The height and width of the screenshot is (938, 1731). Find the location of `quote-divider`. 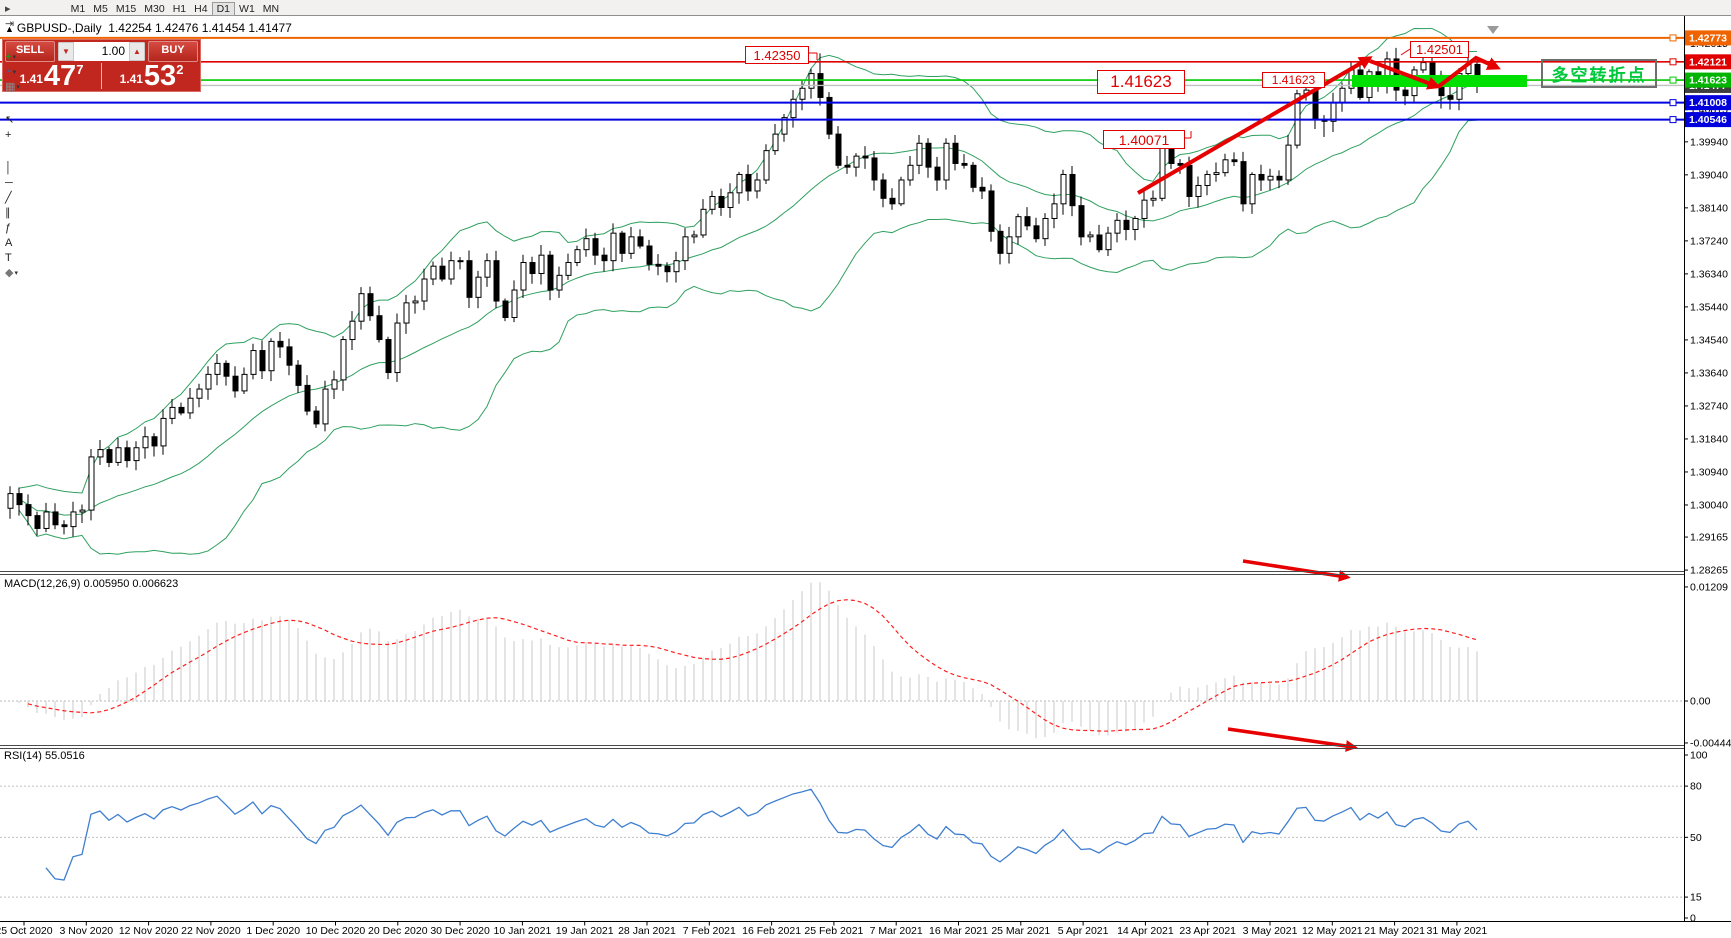

quote-divider is located at coordinates (101, 75).